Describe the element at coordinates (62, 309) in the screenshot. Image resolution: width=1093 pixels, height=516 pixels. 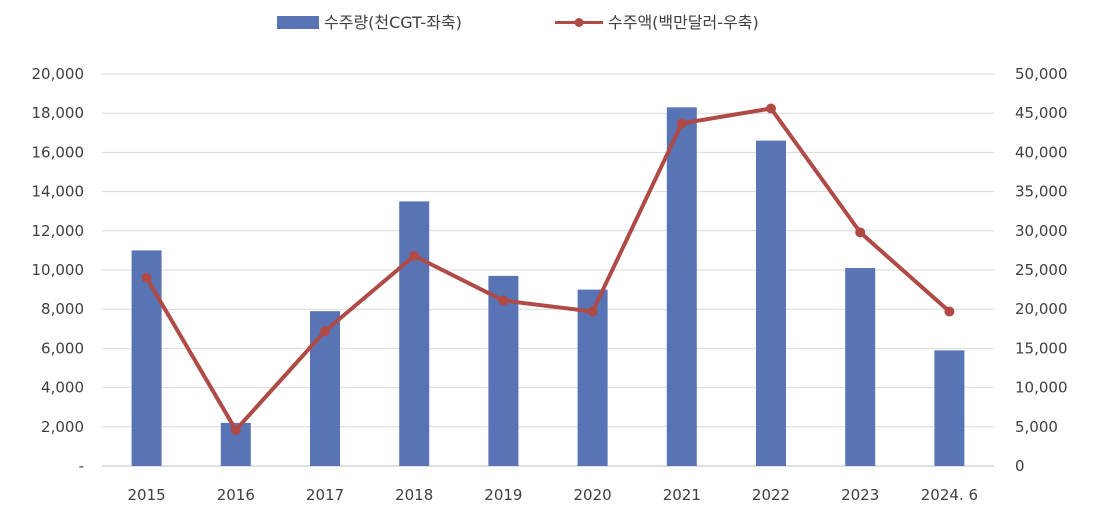
I see `left-tick-label: 8,000` at that location.